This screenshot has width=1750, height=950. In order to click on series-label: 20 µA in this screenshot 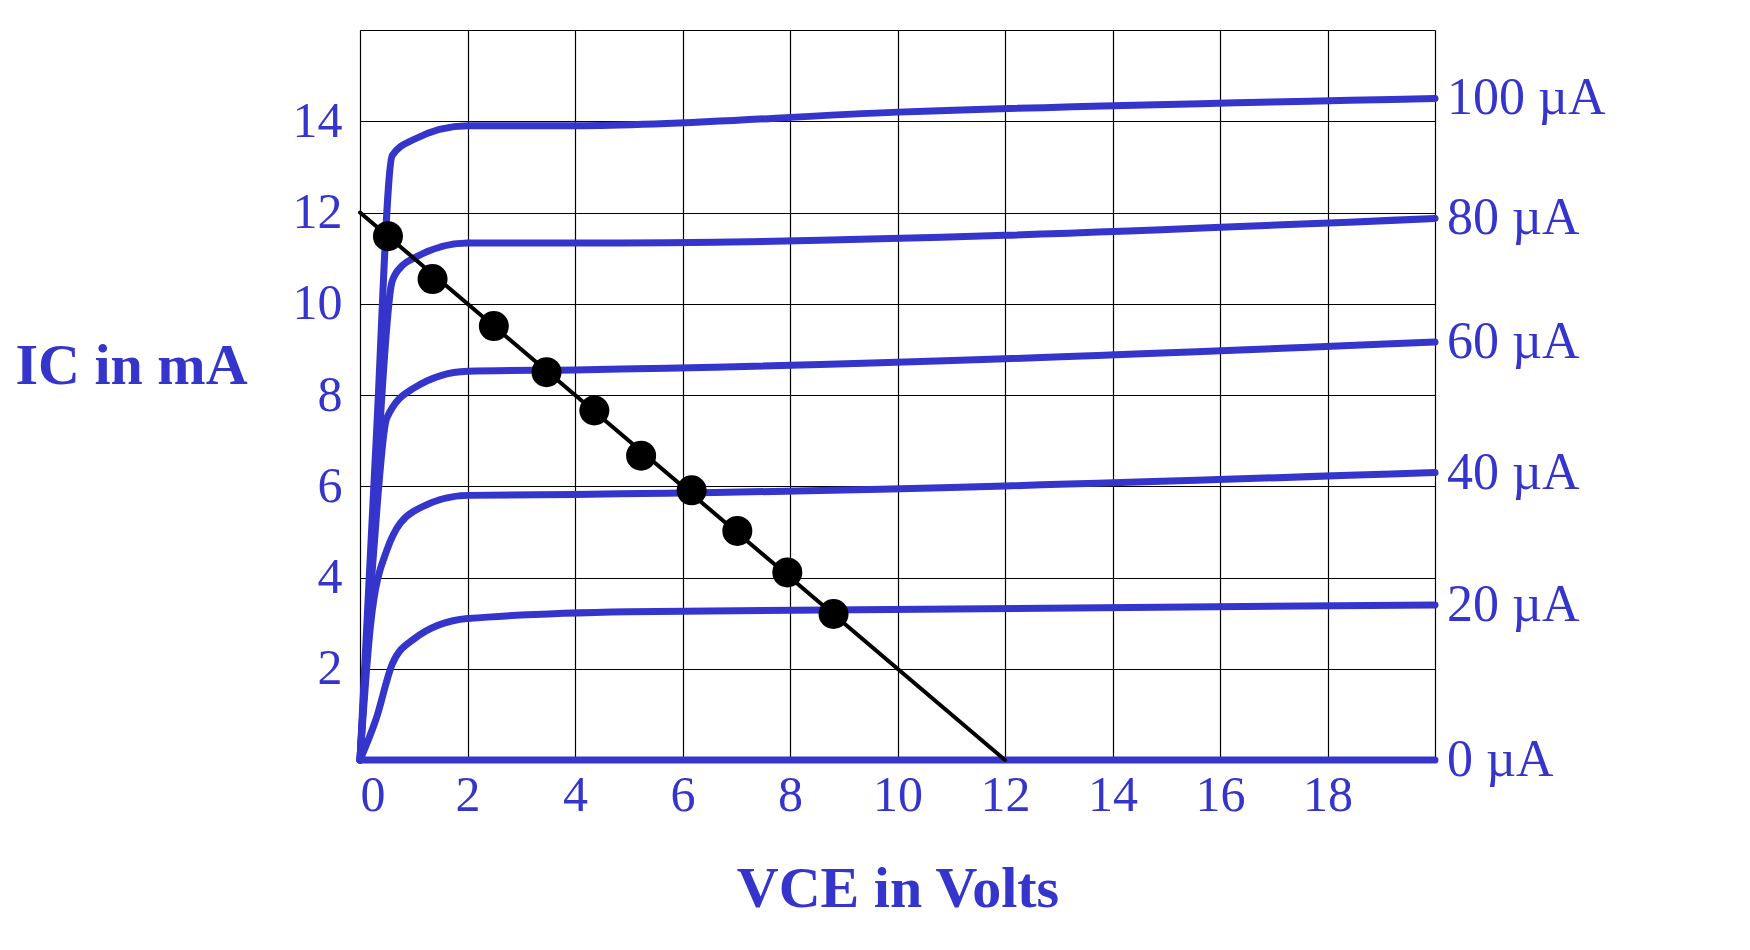, I will do `click(1513, 603)`.